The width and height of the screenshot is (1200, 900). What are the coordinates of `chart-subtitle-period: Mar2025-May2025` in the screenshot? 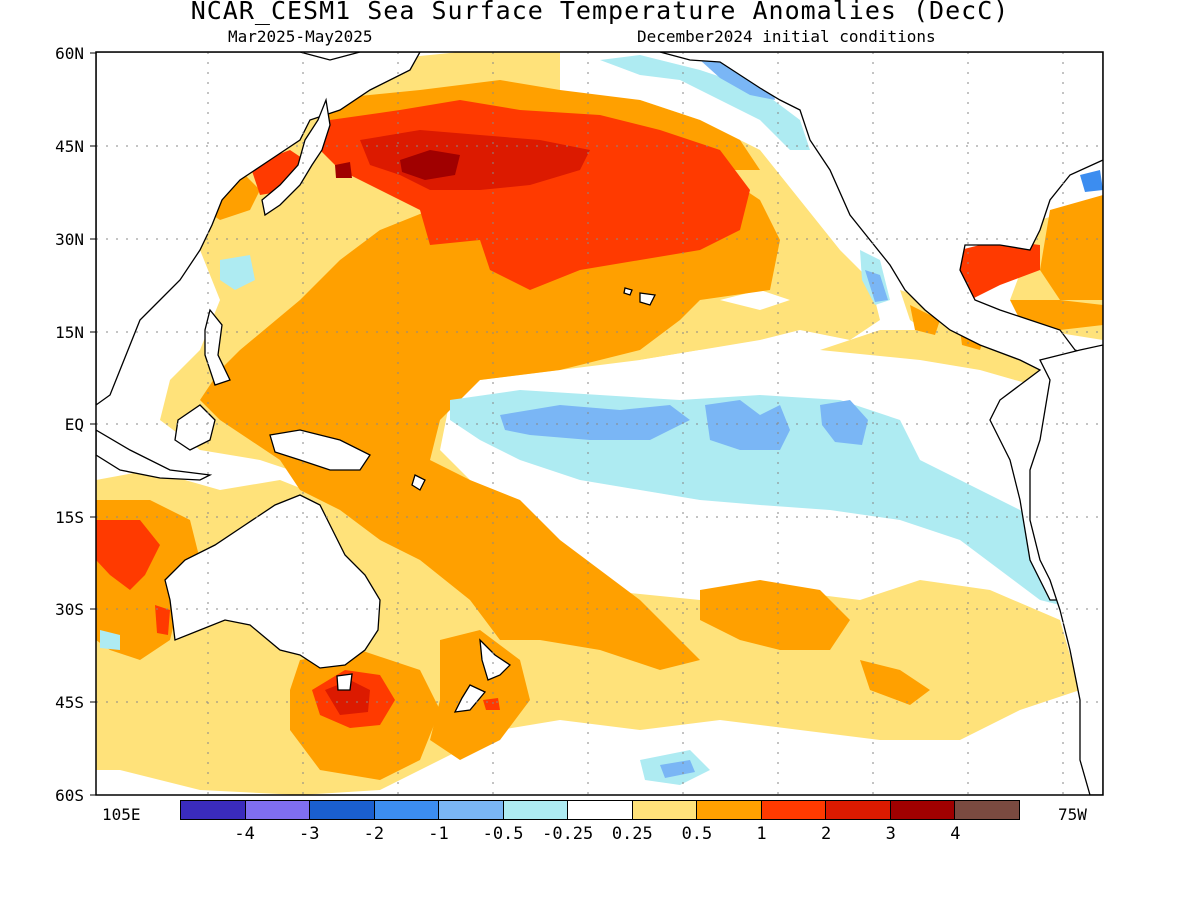 It's located at (300, 36).